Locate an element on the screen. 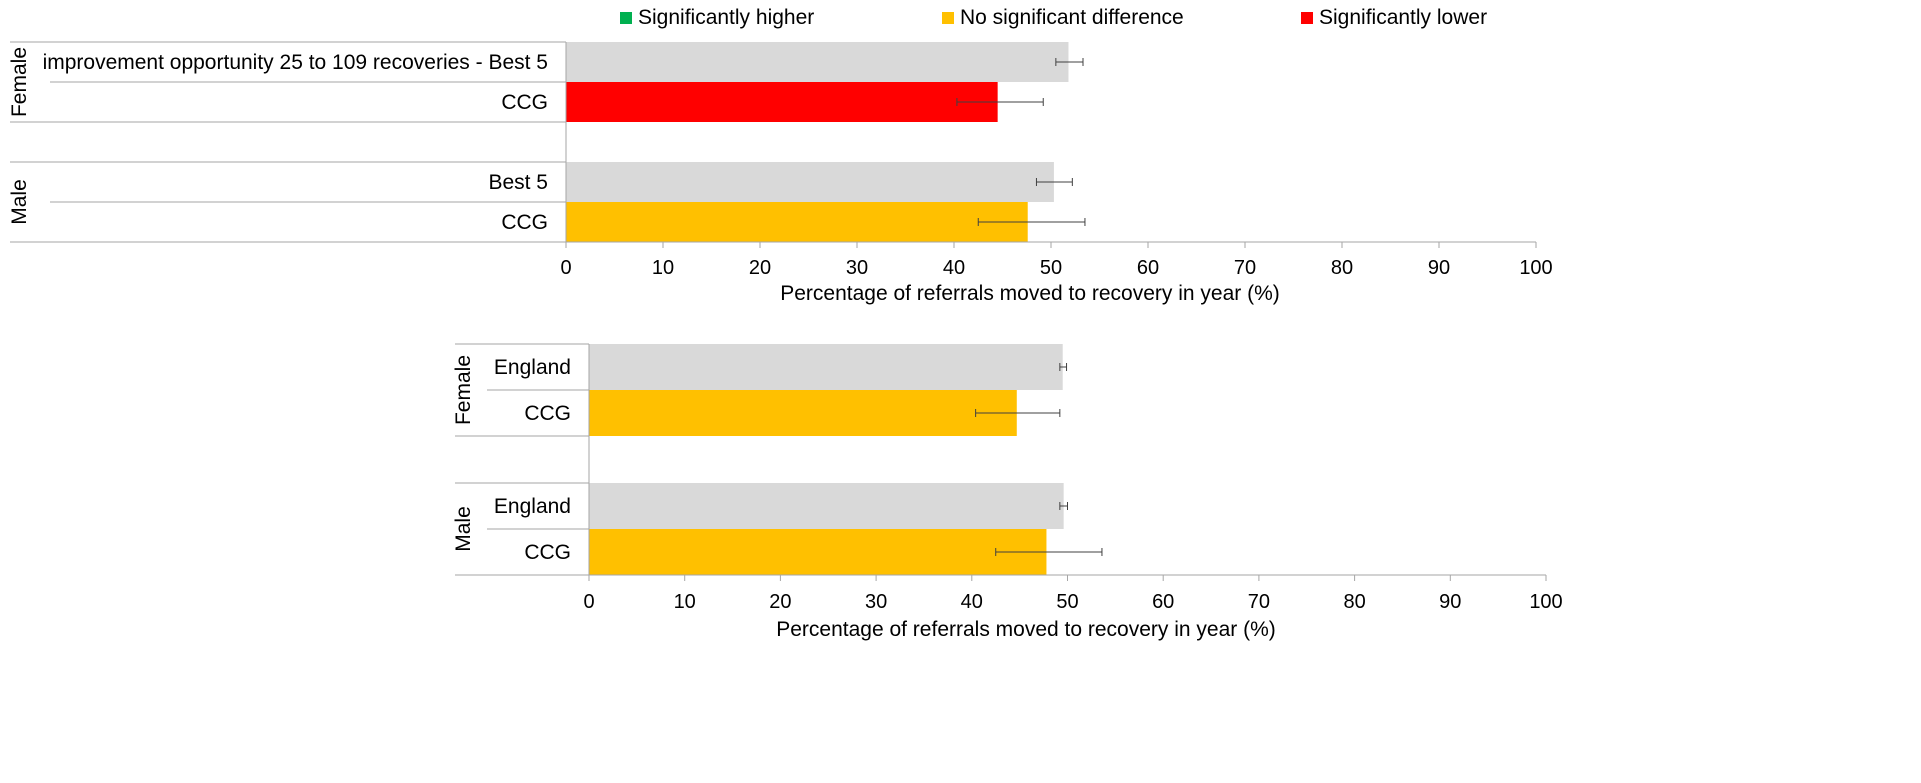 The image size is (1921, 783). bar-male-england is located at coordinates (826, 506).